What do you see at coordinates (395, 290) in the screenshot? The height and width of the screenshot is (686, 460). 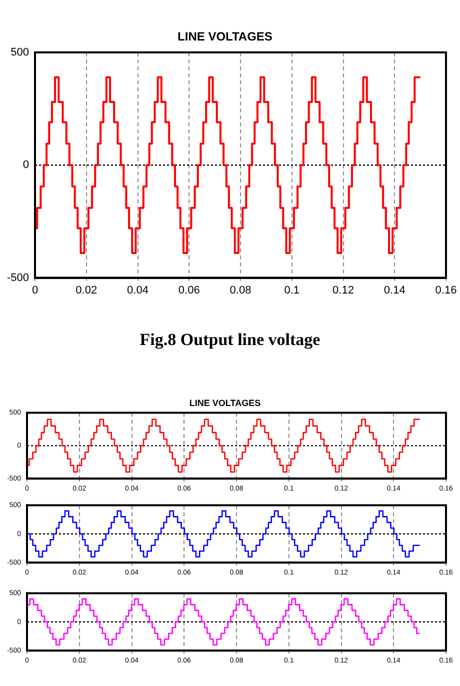 I see `x-tick-label: 0.14` at bounding box center [395, 290].